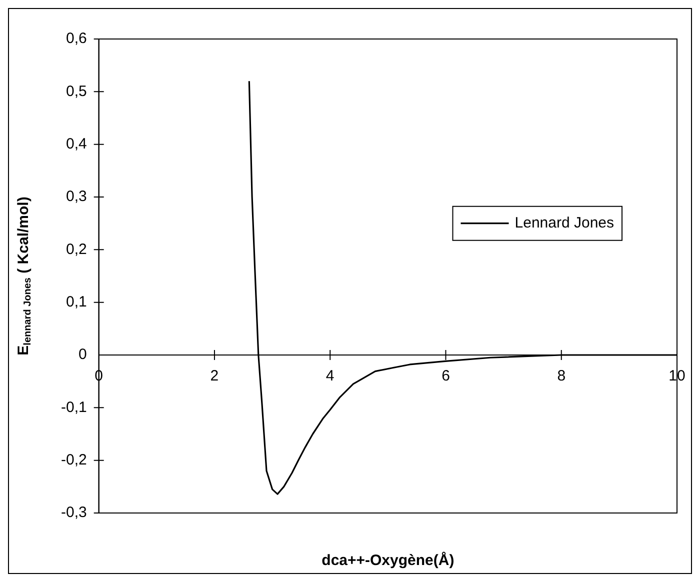 The width and height of the screenshot is (700, 582). What do you see at coordinates (73, 407) in the screenshot?
I see `y-tick-label: -0,1` at bounding box center [73, 407].